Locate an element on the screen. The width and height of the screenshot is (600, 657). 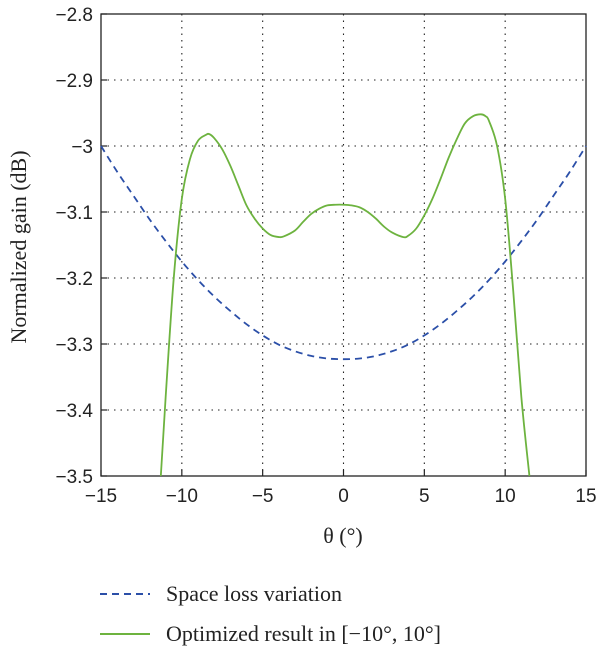
y-tick-label: −2.8 is located at coordinates (74, 15).